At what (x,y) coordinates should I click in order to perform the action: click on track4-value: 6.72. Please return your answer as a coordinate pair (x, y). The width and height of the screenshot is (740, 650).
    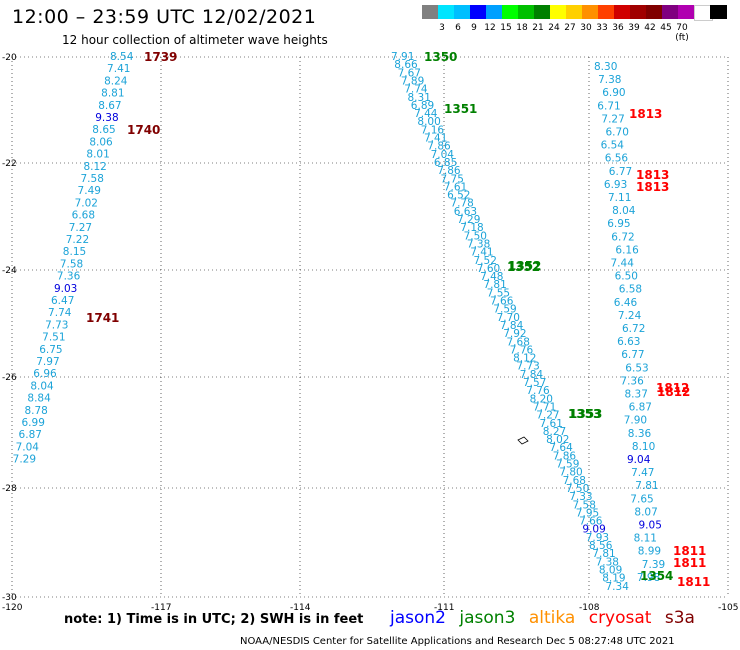
    Looking at the image, I should click on (622, 237).